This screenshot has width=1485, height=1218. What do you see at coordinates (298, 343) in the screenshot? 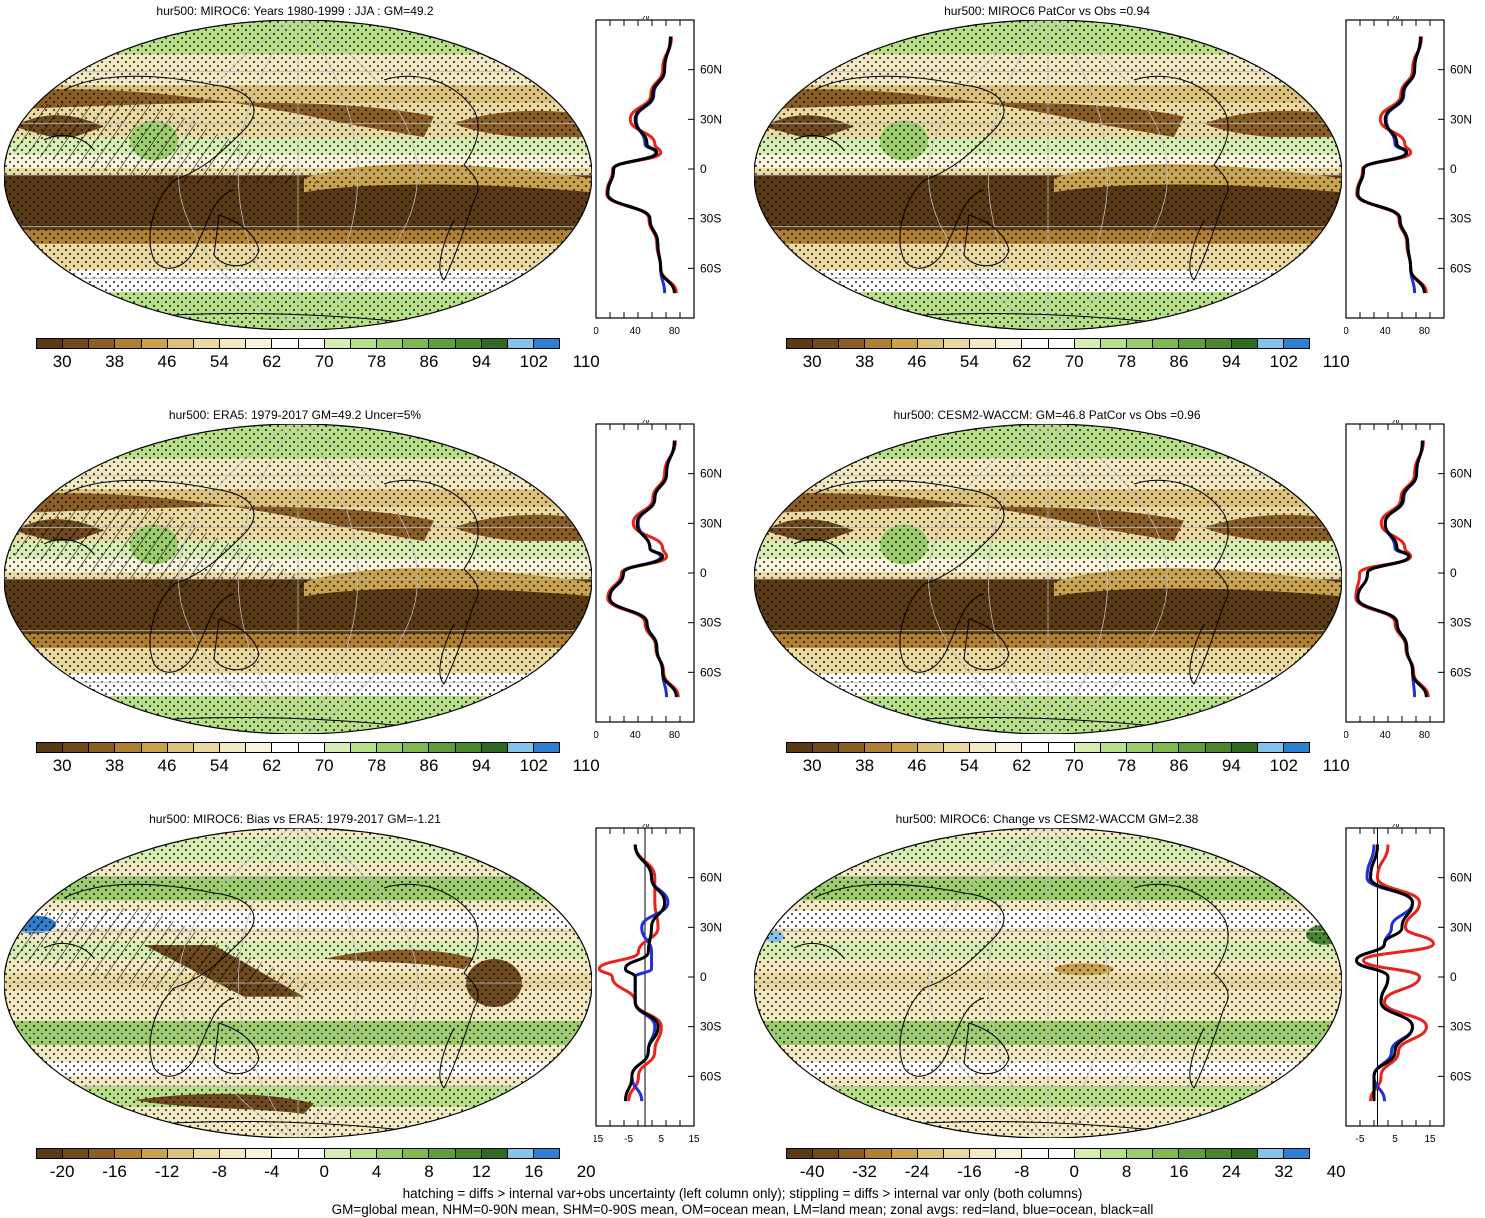
I see `colorbar-p1` at bounding box center [298, 343].